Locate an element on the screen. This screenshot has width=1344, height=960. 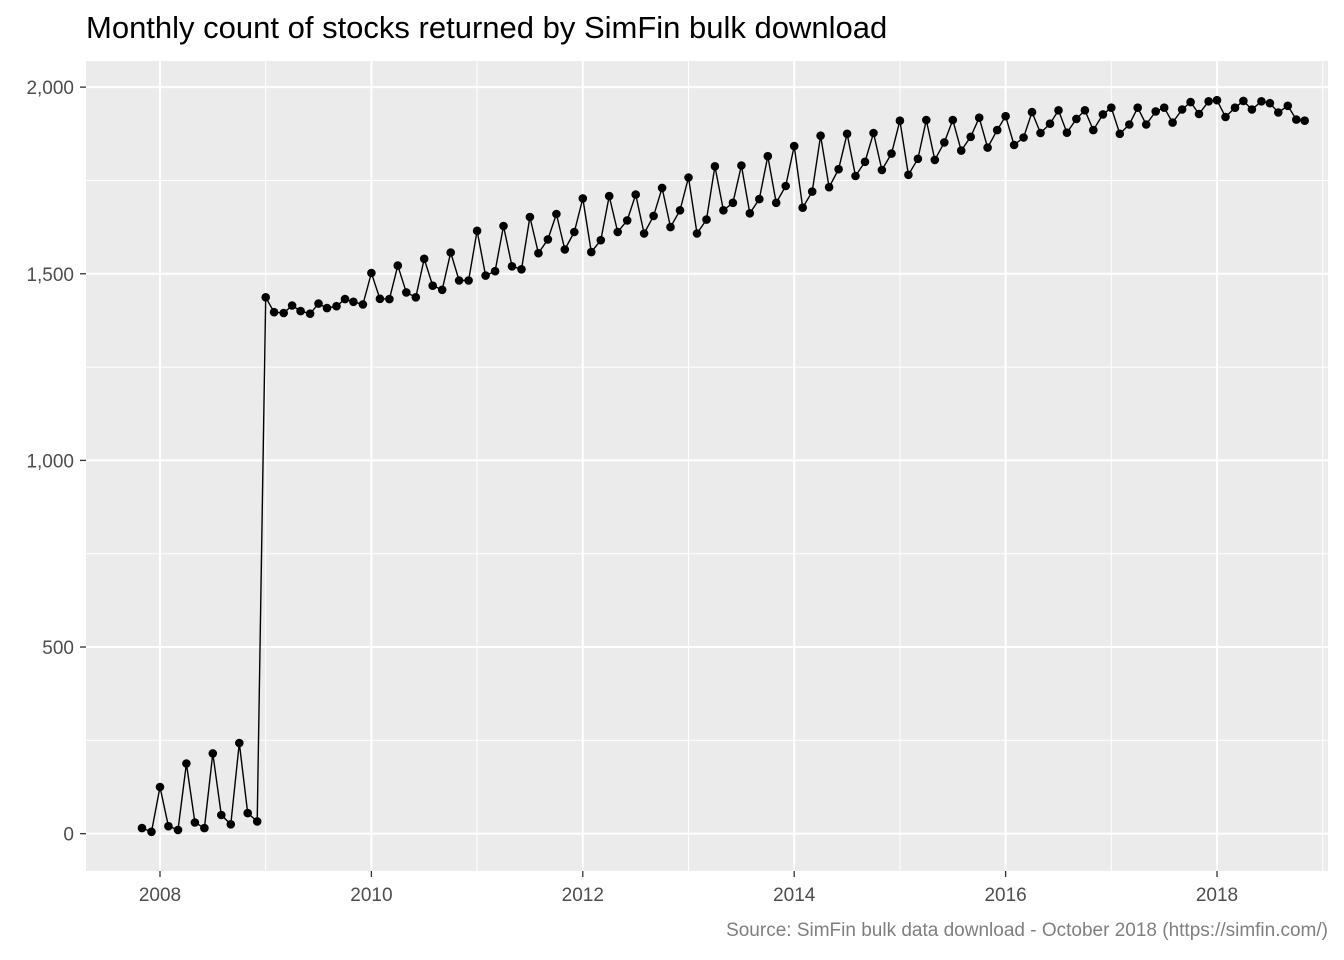
x-tick-label: 2016 is located at coordinates (1005, 895).